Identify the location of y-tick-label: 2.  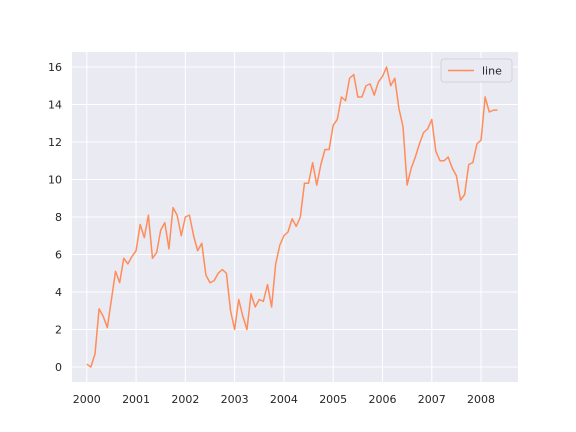
(58, 330).